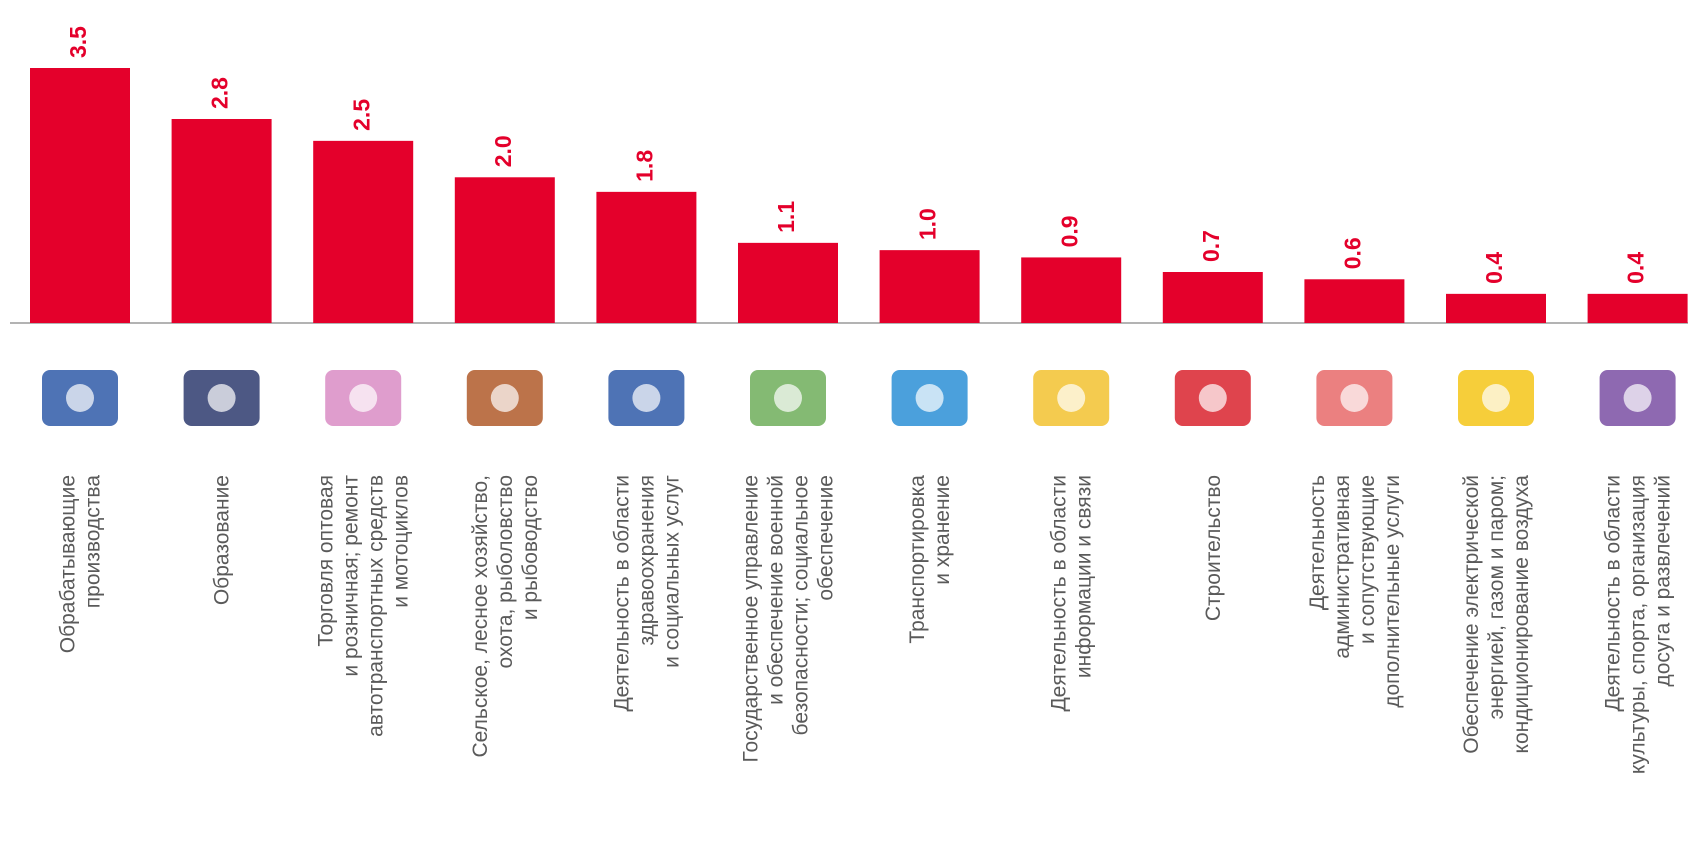  I want to click on category-label-line: и обеспечение военной, so click(776, 590).